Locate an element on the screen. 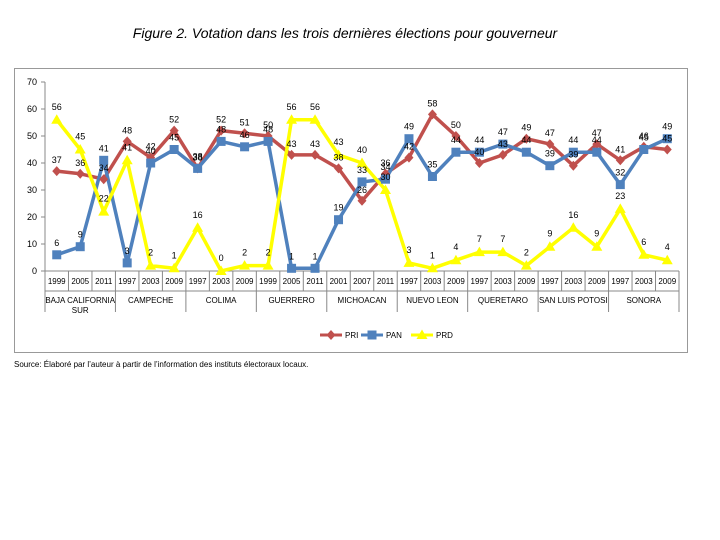  group-label: BAJA CALIFORNIA is located at coordinates (80, 300).